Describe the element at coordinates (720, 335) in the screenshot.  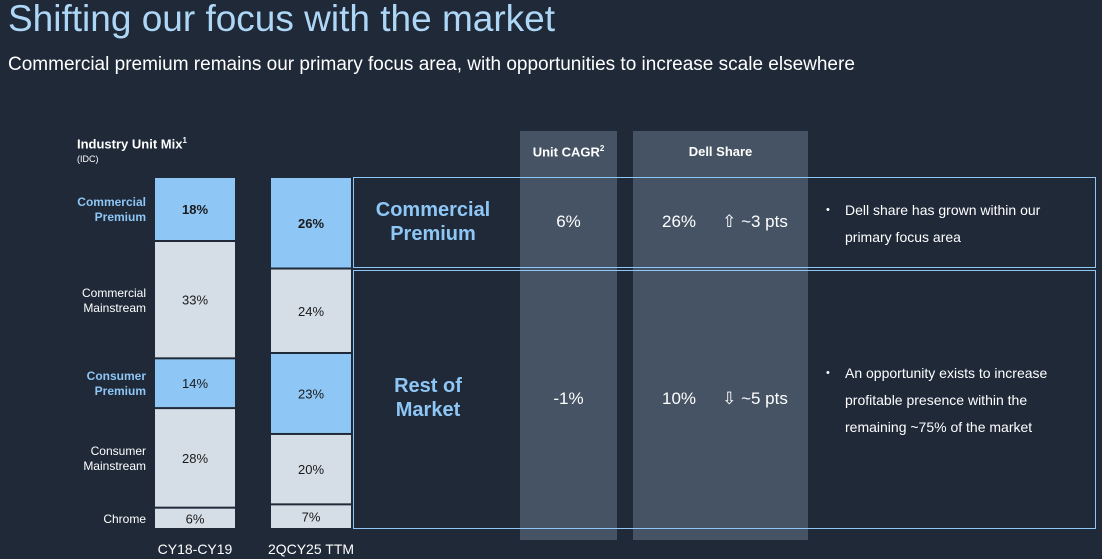
I see `dell-share-column-band` at that location.